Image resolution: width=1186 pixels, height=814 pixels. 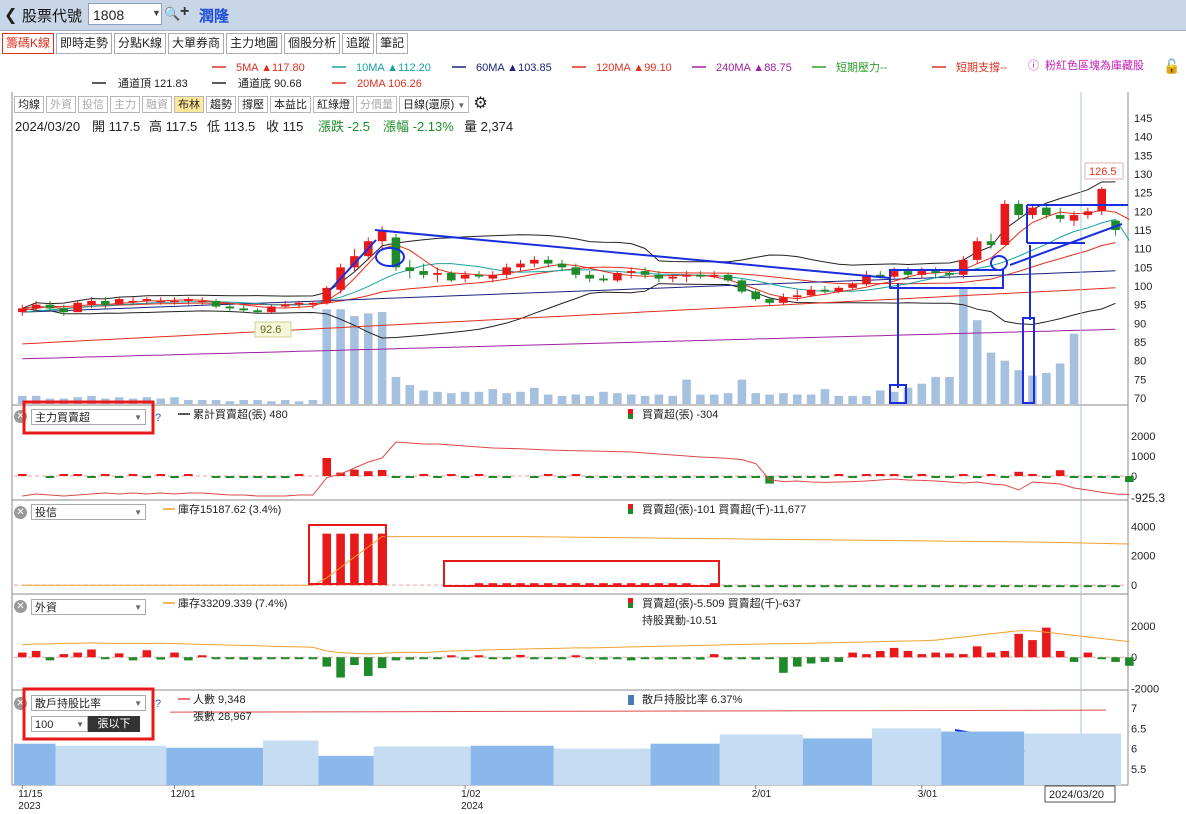 What do you see at coordinates (189, 104) in the screenshot?
I see `toolbar-bollinger-button: 布林` at bounding box center [189, 104].